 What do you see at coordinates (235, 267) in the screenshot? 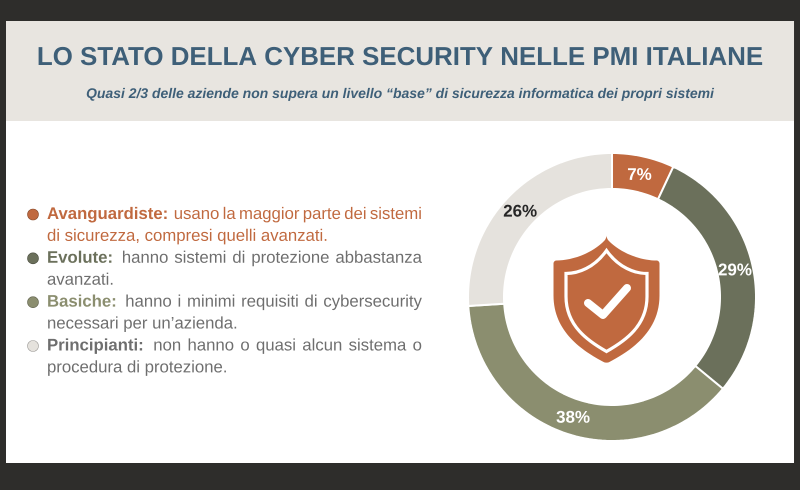
I see `legend-label: Evolute: hanno sistemi di protezione abbastanza avanzati.` at bounding box center [235, 267].